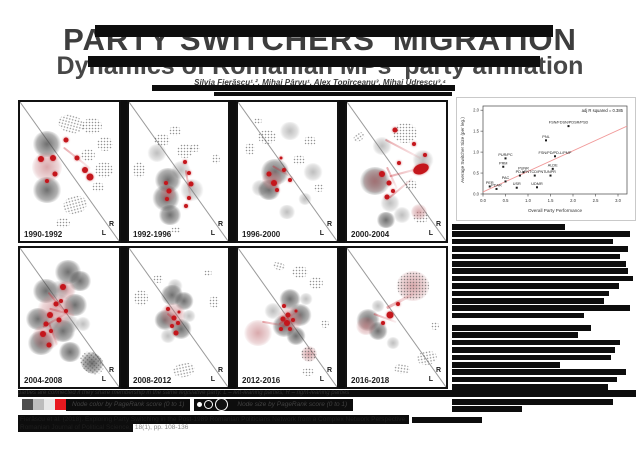  What do you see at coordinates (261, 380) in the screenshot?
I see `panel-period-label: 2012-2016` at bounding box center [261, 380].